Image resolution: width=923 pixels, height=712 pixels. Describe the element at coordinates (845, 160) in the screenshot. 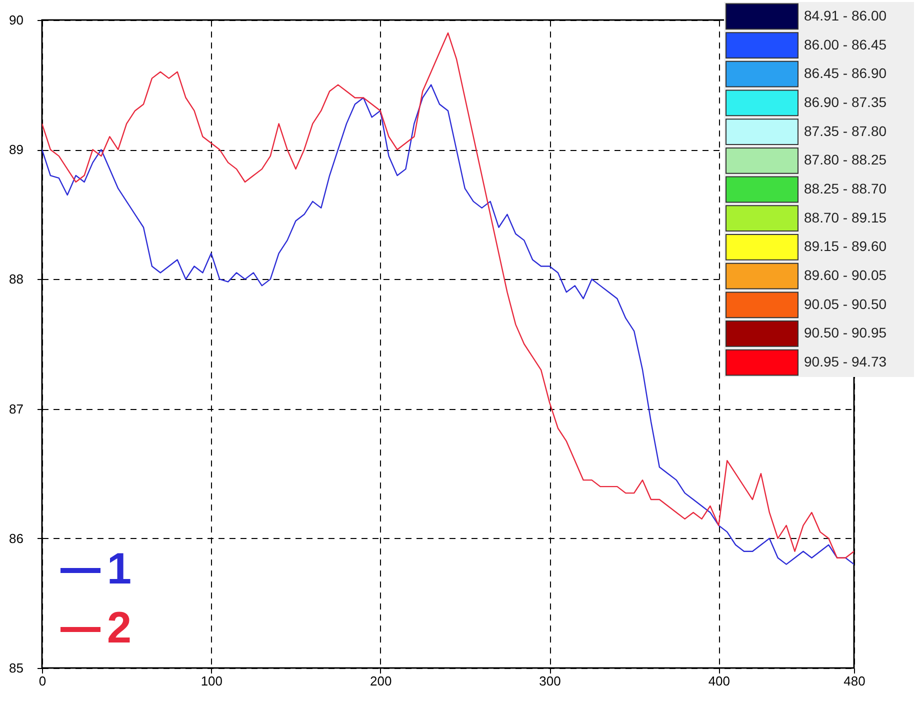

I see `category-label: 87.80 - 88.25` at that location.